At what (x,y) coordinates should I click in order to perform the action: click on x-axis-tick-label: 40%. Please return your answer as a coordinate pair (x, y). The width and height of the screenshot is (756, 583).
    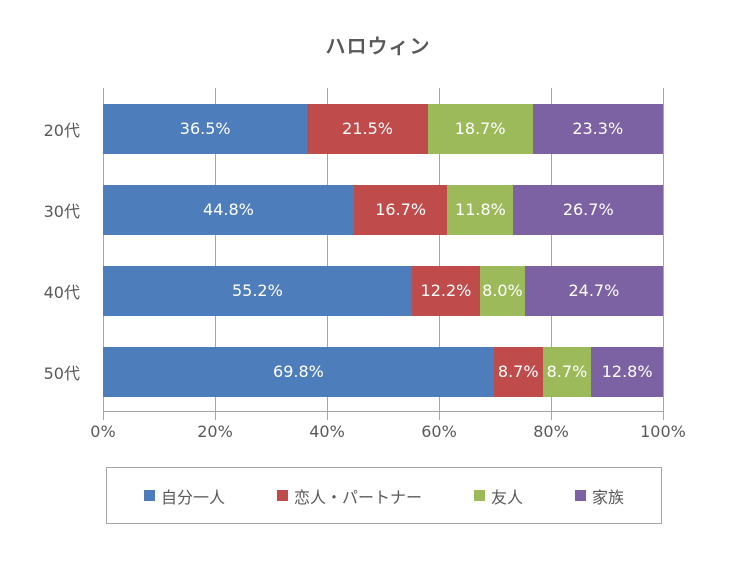
    Looking at the image, I should click on (327, 431).